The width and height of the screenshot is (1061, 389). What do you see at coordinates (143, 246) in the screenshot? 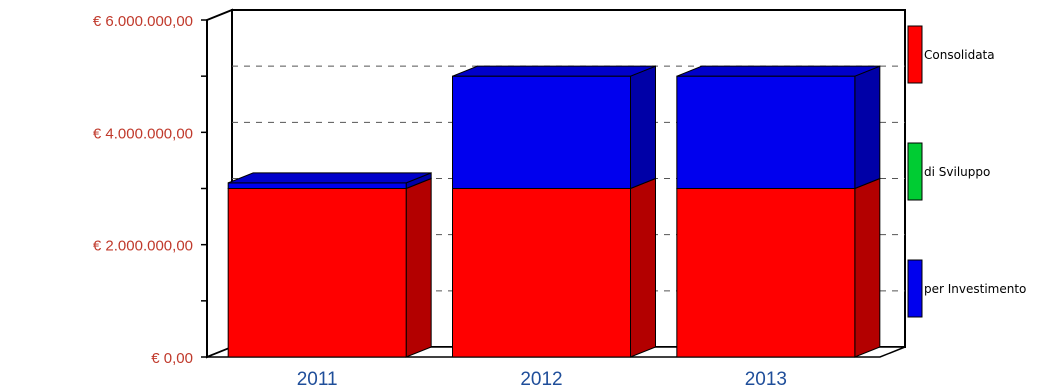
I see `y-tick-label: € 2.000.000,00` at bounding box center [143, 246].